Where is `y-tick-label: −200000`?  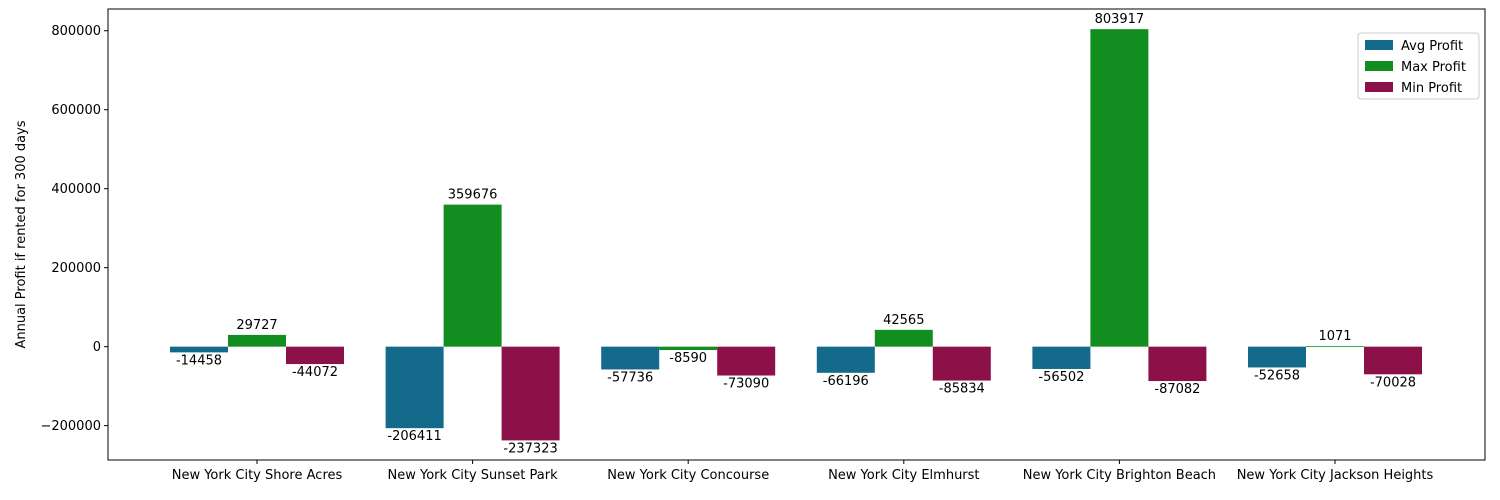 y-tick-label: −200000 is located at coordinates (70, 426).